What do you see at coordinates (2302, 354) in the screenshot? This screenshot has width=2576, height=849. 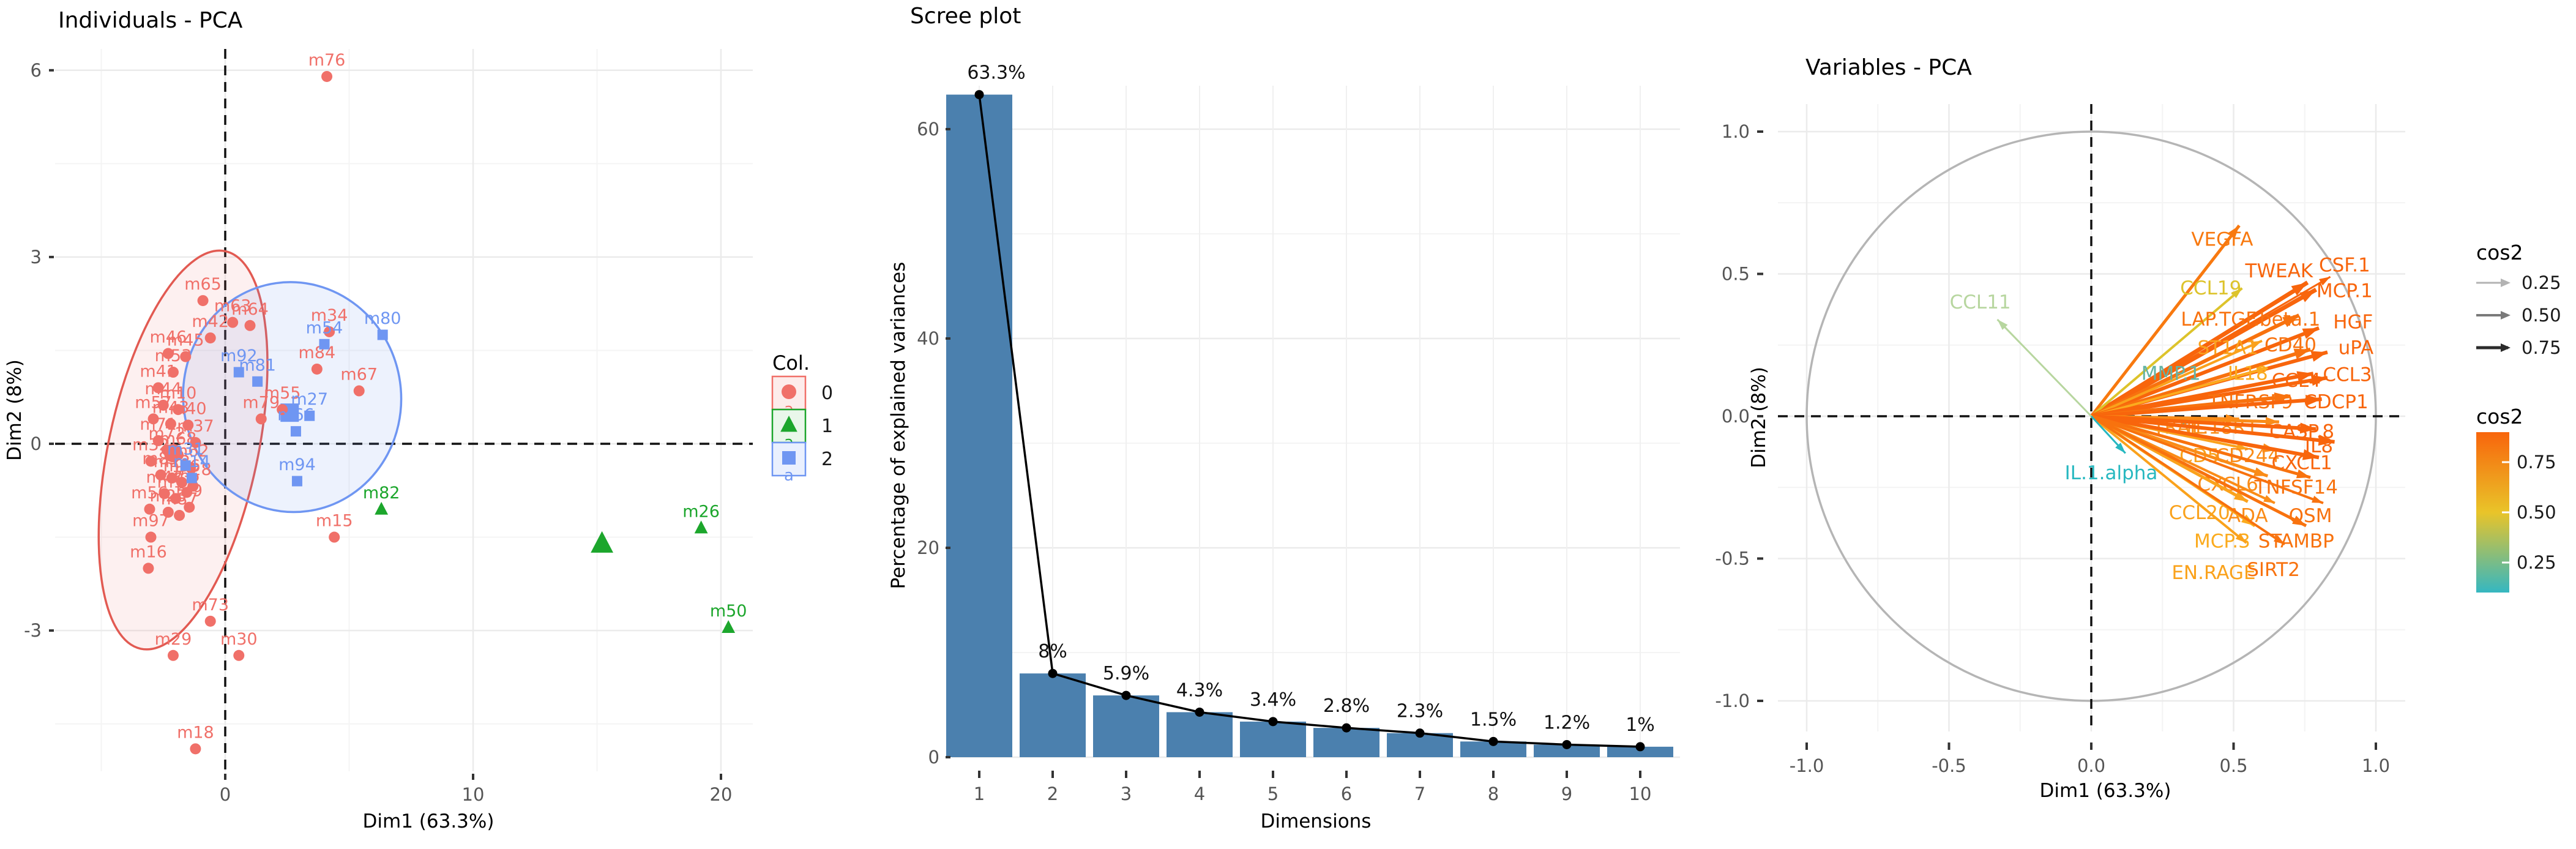 I see `var-arrow-head-CD40` at bounding box center [2302, 354].